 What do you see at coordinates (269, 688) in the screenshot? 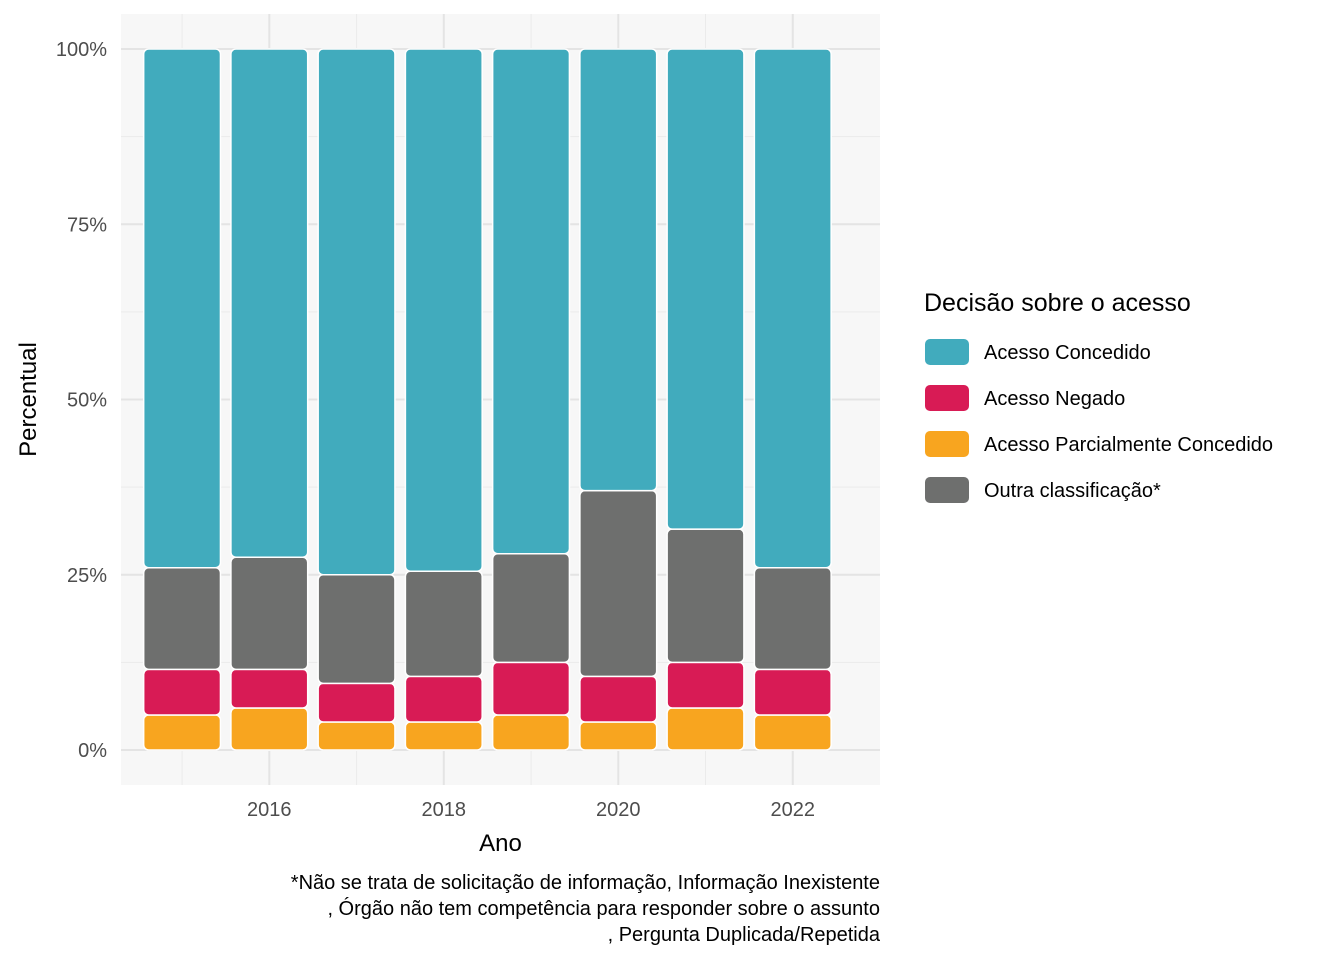
I see `bar-segment-2016-acesso-negado` at bounding box center [269, 688].